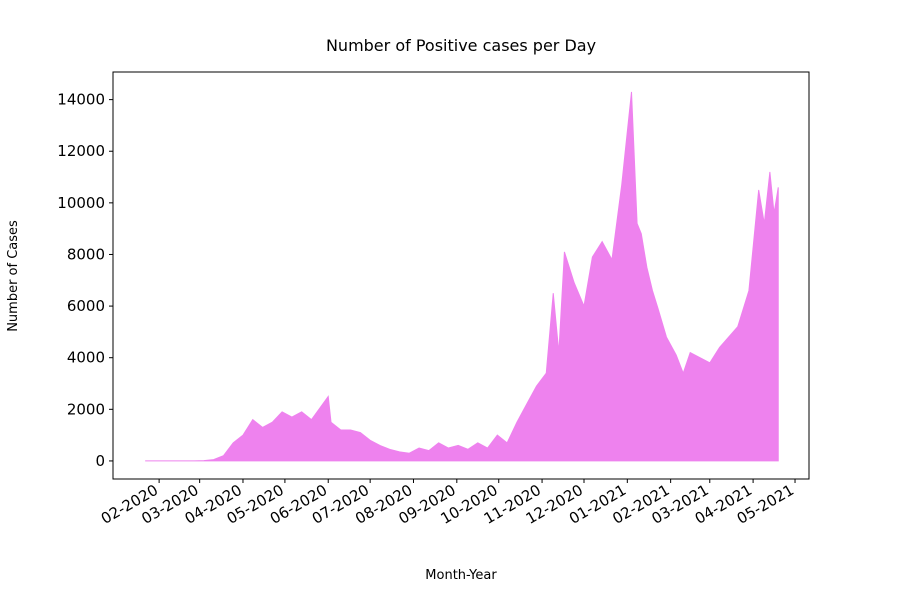 This screenshot has height=600, width=900. Describe the element at coordinates (81, 151) in the screenshot. I see `y-tick-label: 12000` at that location.